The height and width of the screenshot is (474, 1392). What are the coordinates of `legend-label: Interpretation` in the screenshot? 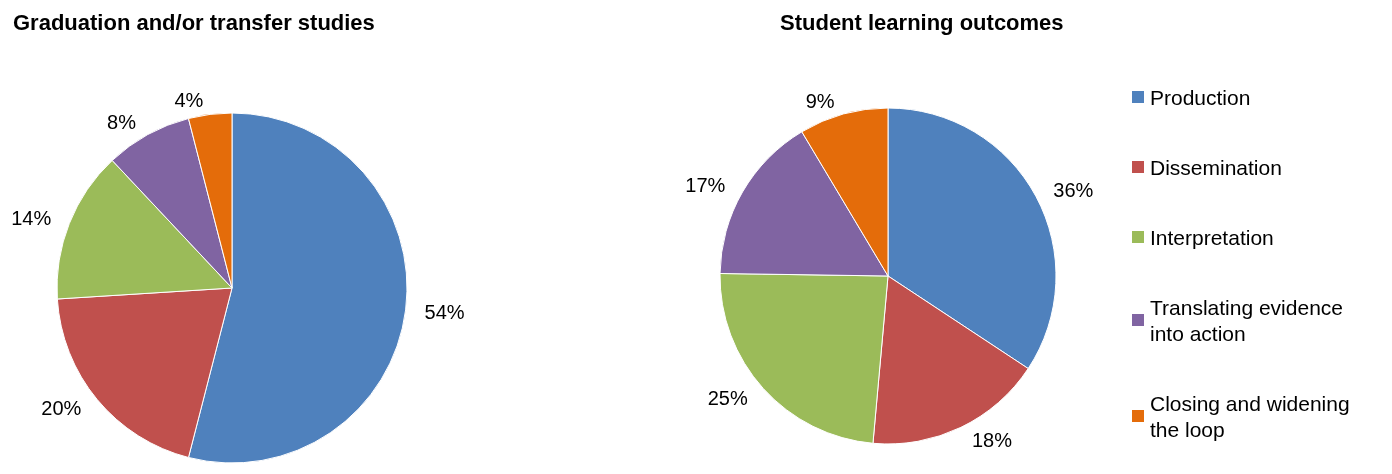 It's located at (1212, 237).